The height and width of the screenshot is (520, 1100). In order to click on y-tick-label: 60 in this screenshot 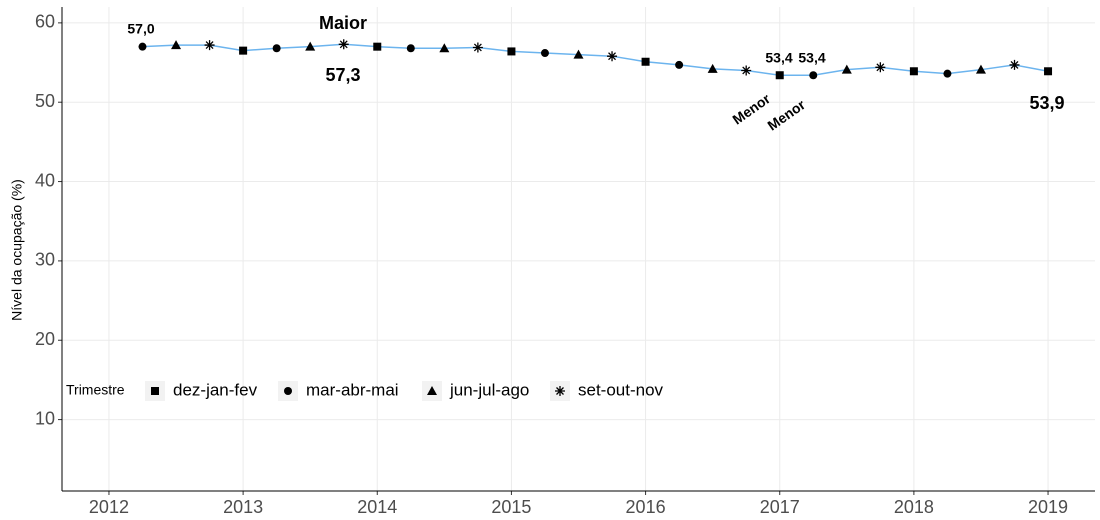, I will do `click(45, 22)`.